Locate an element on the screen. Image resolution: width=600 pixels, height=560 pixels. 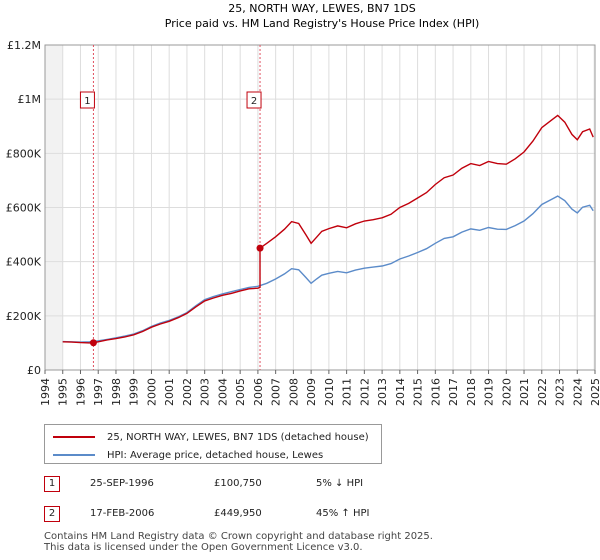
x-tick-label: 2008 is located at coordinates (293, 392).